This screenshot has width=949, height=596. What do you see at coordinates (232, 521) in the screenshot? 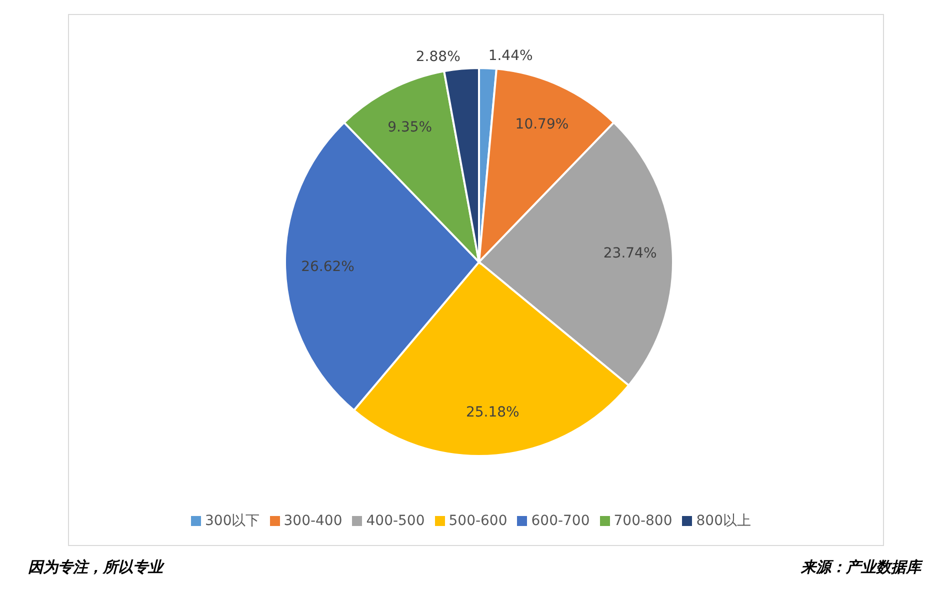
I see `legend-label: 300以下` at bounding box center [232, 521].